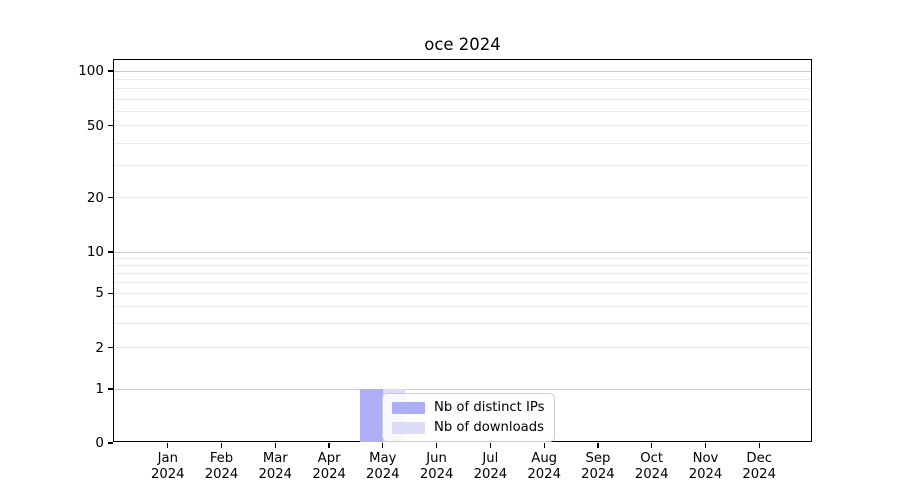 The height and width of the screenshot is (500, 900). Describe the element at coordinates (490, 445) in the screenshot. I see `x-tick-jul-2024` at that location.